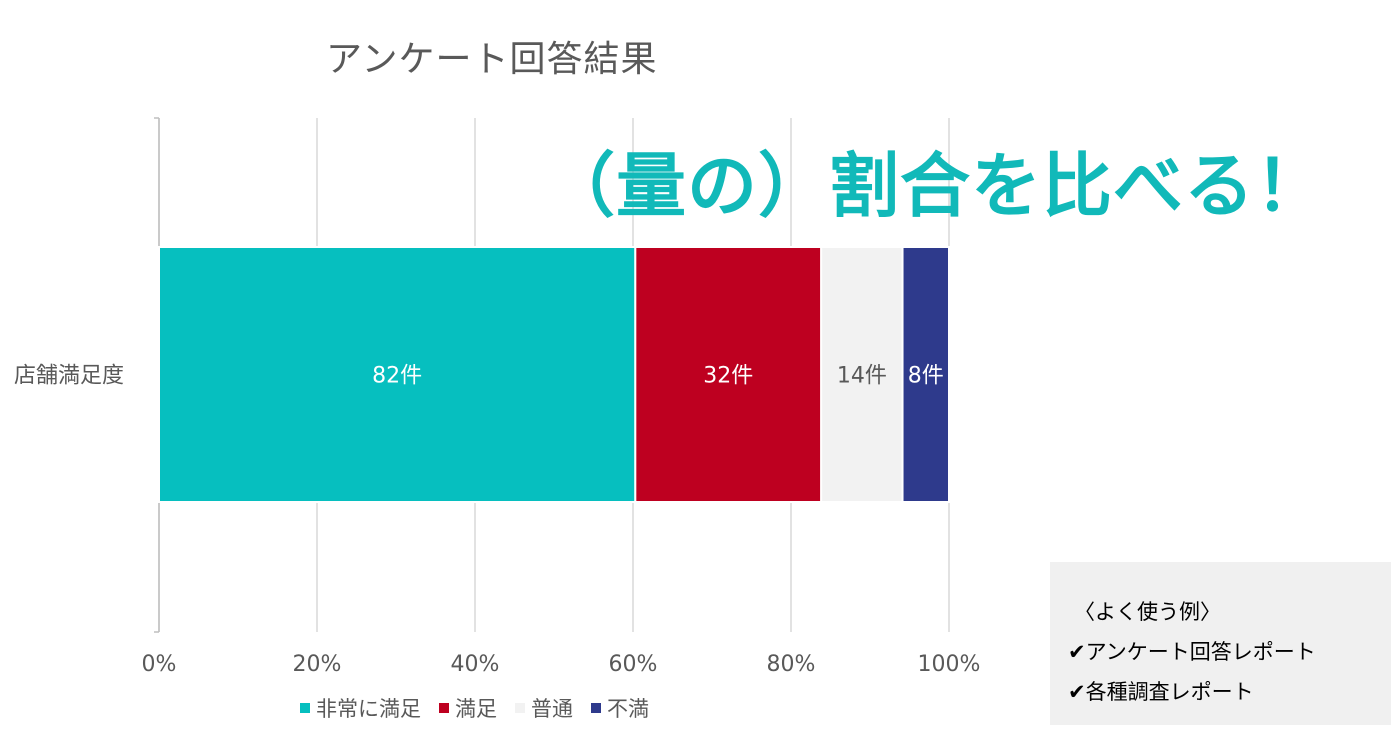 The width and height of the screenshot is (1391, 741). I want to click on chart-title: アンケート回答結果, so click(492, 59).